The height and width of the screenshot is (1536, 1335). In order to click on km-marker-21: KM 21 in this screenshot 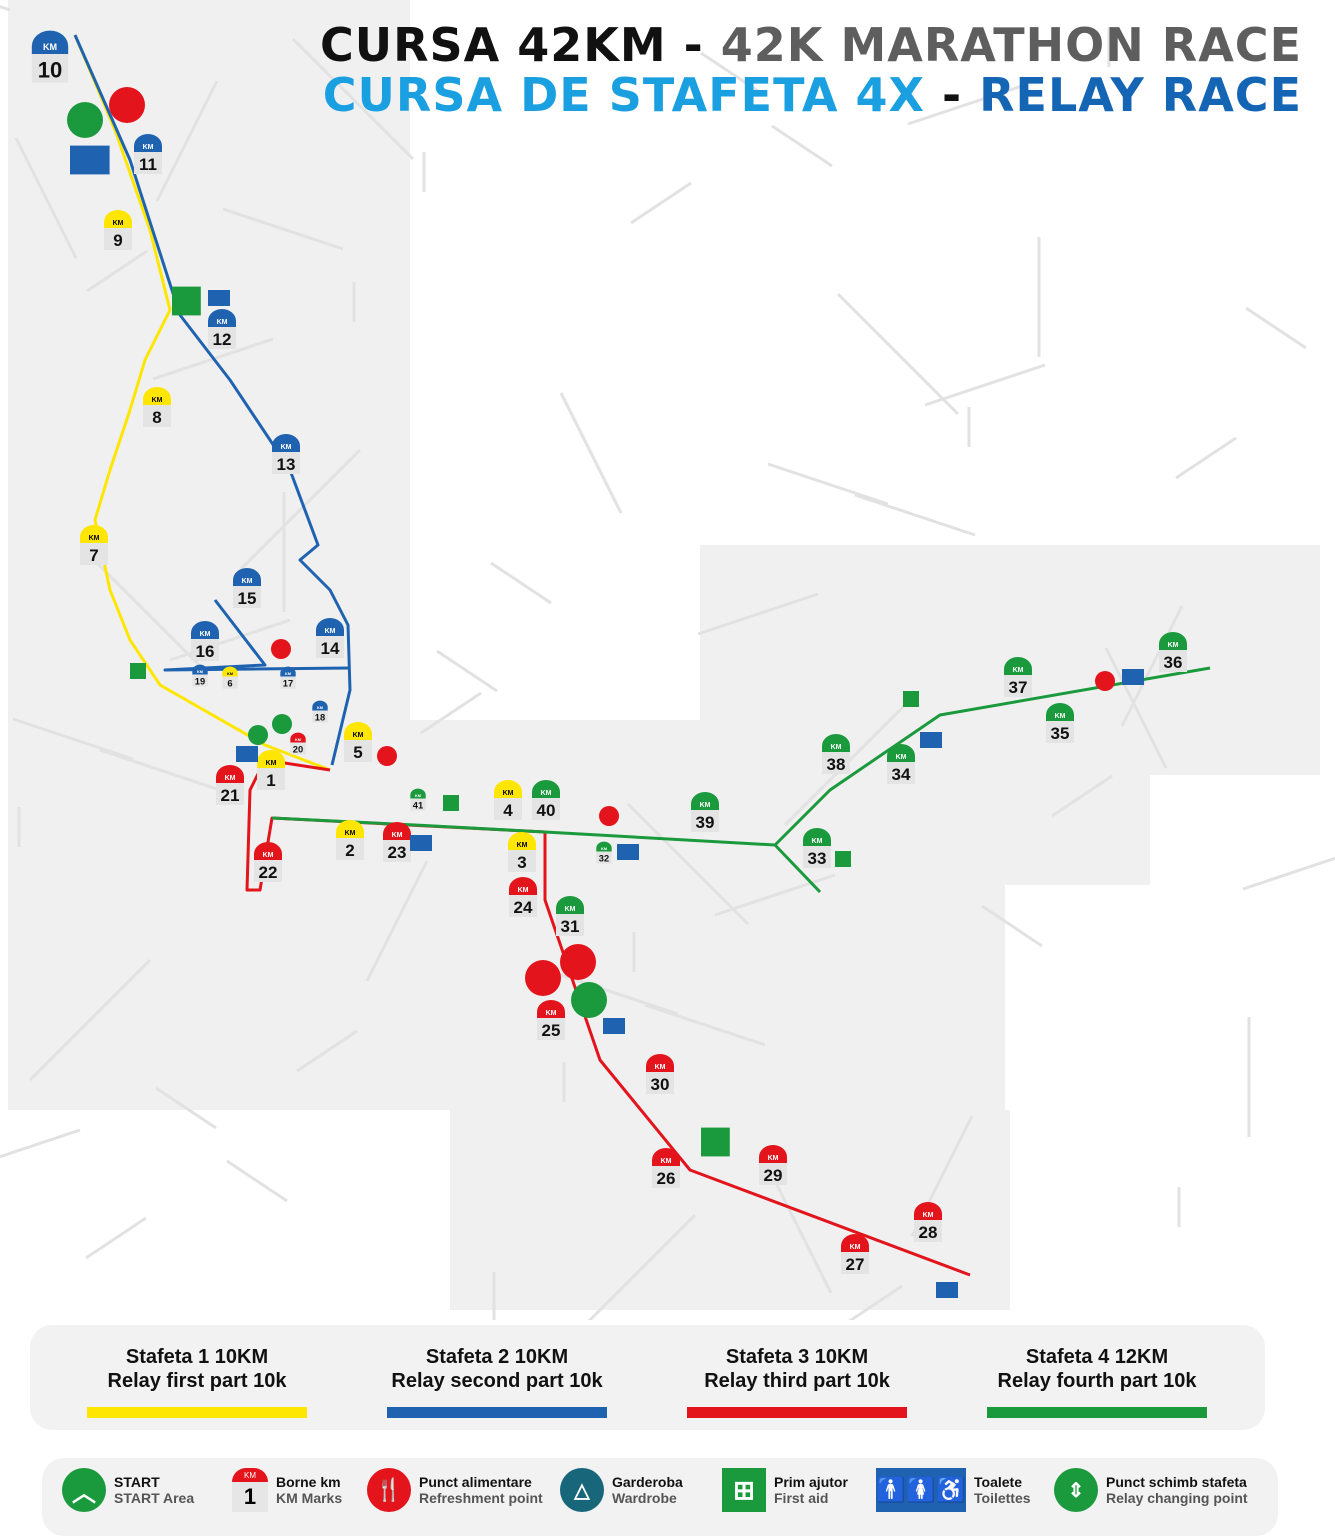, I will do `click(230, 785)`.